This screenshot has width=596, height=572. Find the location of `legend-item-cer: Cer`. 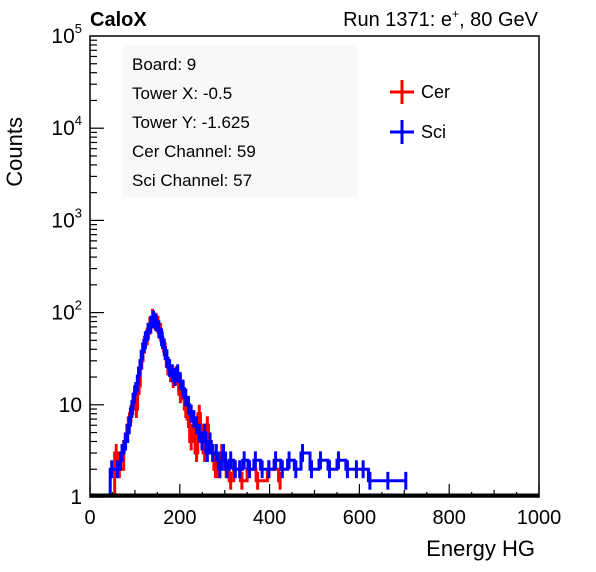

legend-item-cer: Cer is located at coordinates (420, 92).